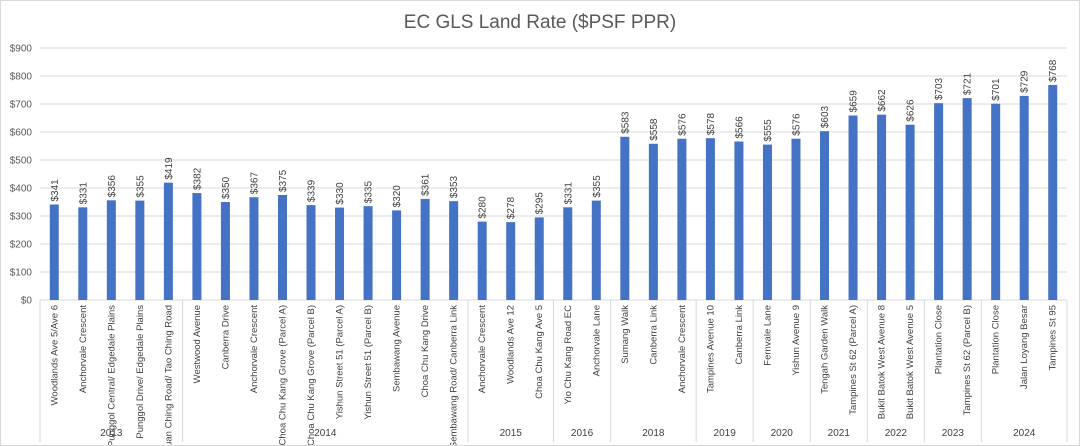 The image size is (1080, 446). Describe the element at coordinates (710, 349) in the screenshot. I see `category-label: Tampines Avenue 10` at that location.